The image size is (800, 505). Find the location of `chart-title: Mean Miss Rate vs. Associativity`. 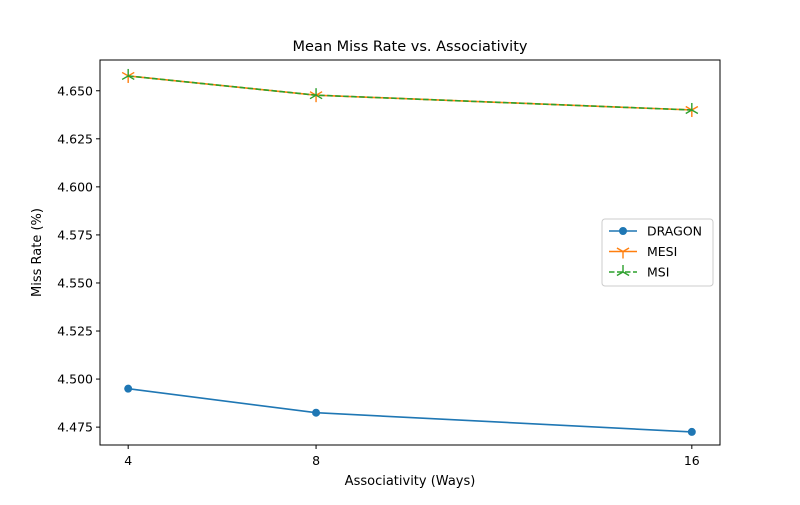

chart-title: Mean Miss Rate vs. Associativity is located at coordinates (410, 47).